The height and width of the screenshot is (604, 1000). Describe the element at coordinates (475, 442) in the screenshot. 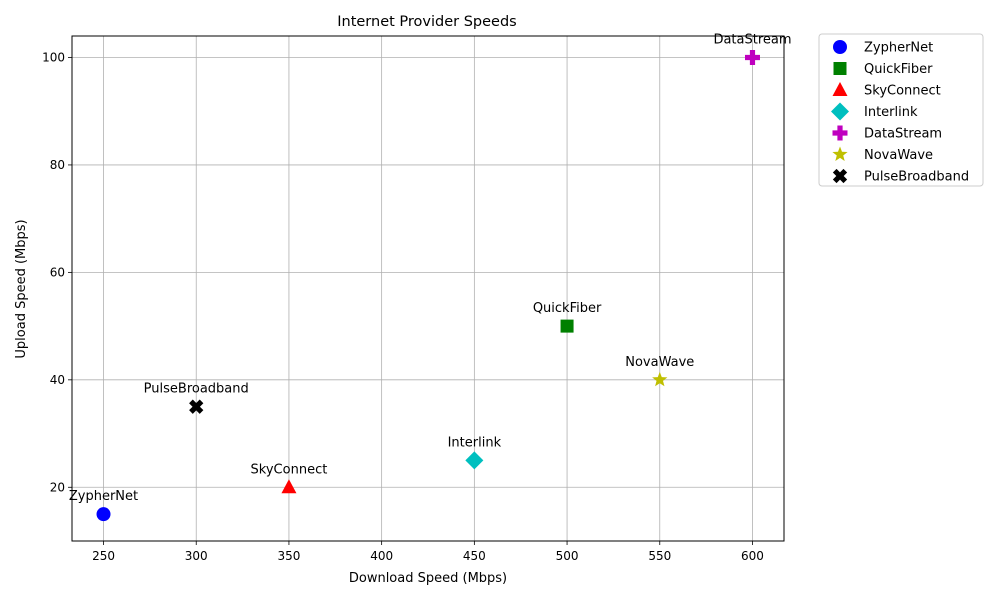

I see `point-label-interlink: Interlink` at that location.